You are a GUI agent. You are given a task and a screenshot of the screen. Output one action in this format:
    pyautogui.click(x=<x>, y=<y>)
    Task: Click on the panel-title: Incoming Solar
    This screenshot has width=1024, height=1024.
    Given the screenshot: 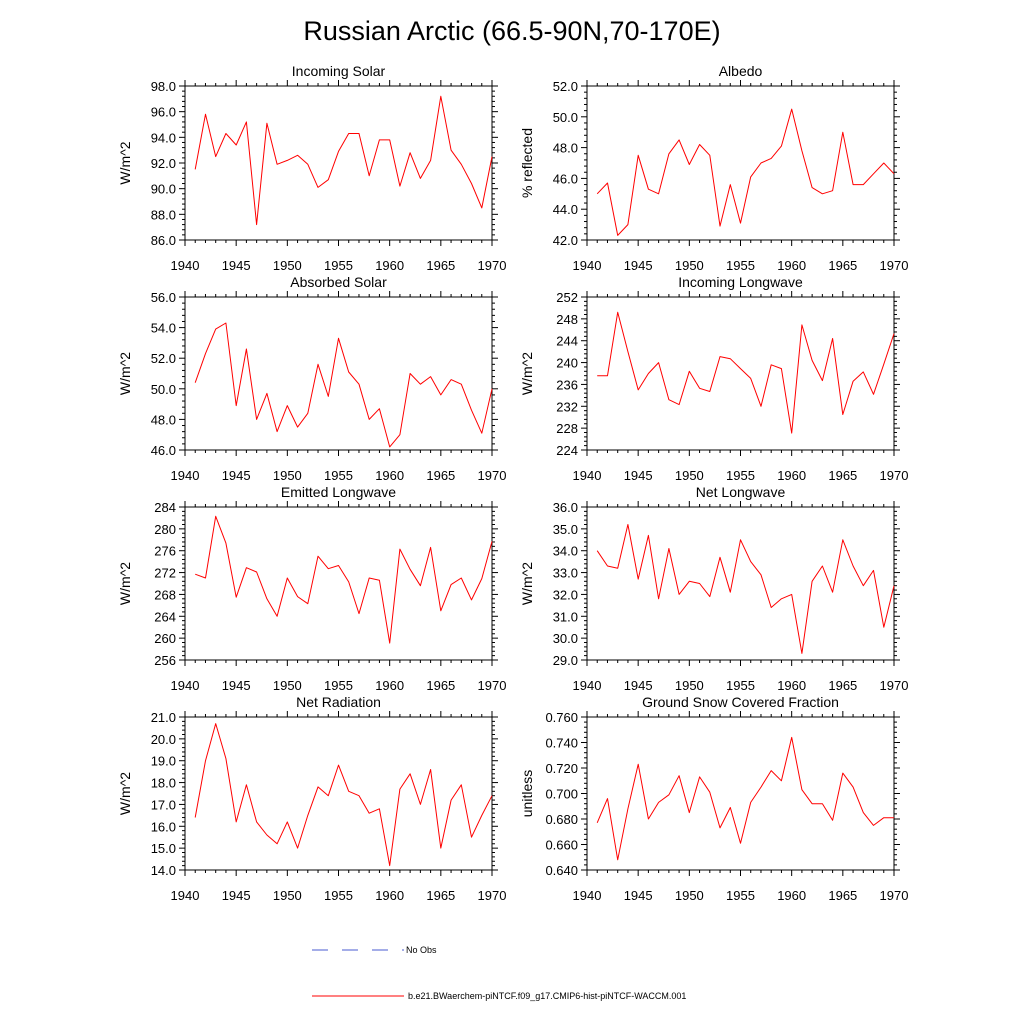 What is the action you would take?
    pyautogui.click(x=339, y=71)
    